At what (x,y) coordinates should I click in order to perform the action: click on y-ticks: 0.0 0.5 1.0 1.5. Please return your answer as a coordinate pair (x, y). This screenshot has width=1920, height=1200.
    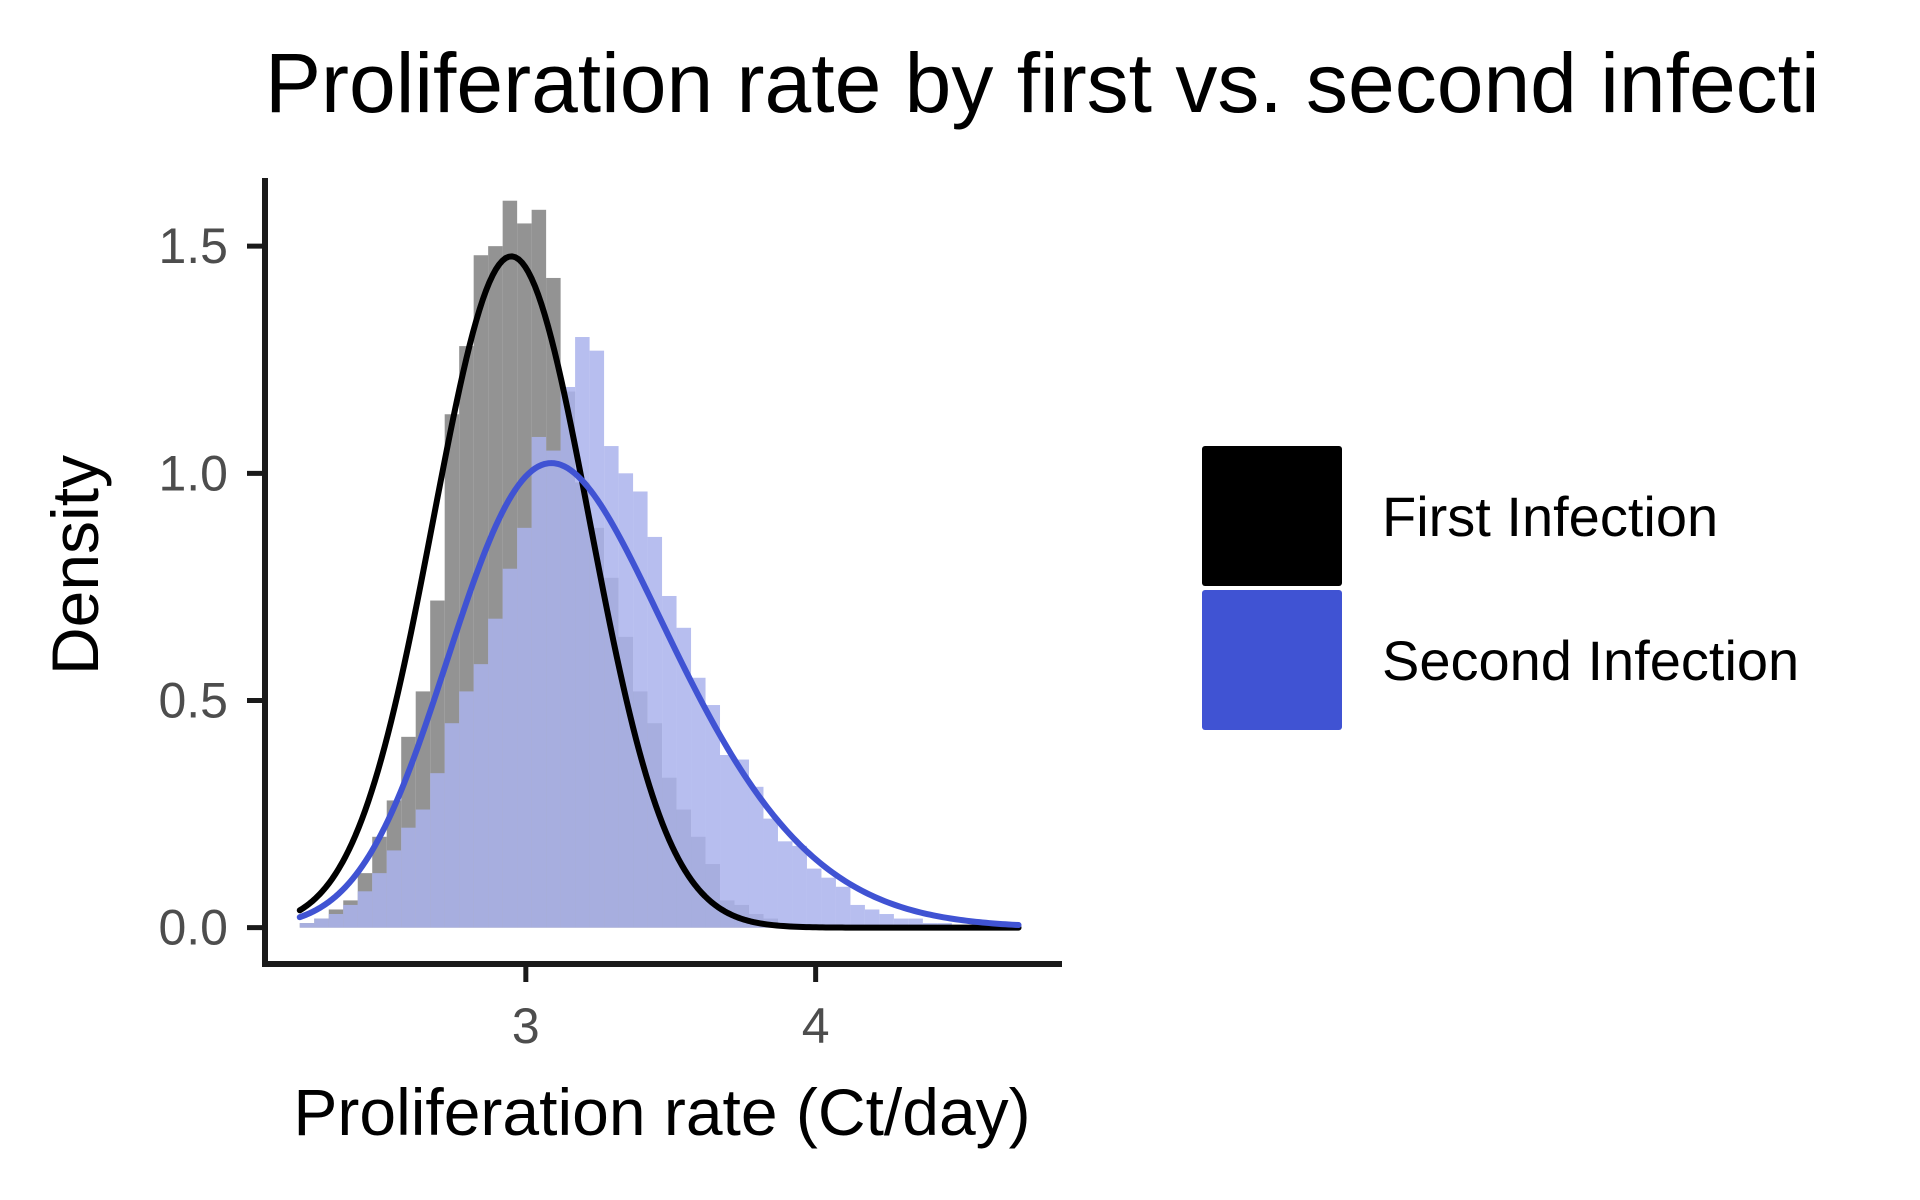
    Looking at the image, I should click on (211, 587).